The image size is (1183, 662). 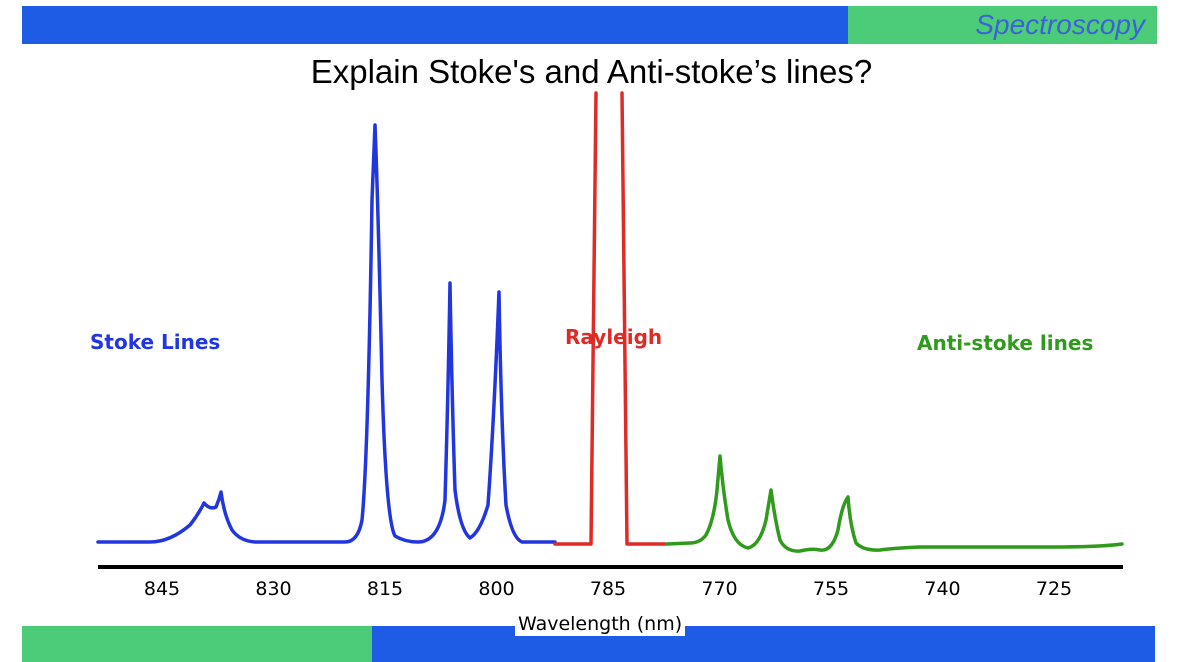 What do you see at coordinates (155, 342) in the screenshot?
I see `stoke-lines-label: Stoke Lines` at bounding box center [155, 342].